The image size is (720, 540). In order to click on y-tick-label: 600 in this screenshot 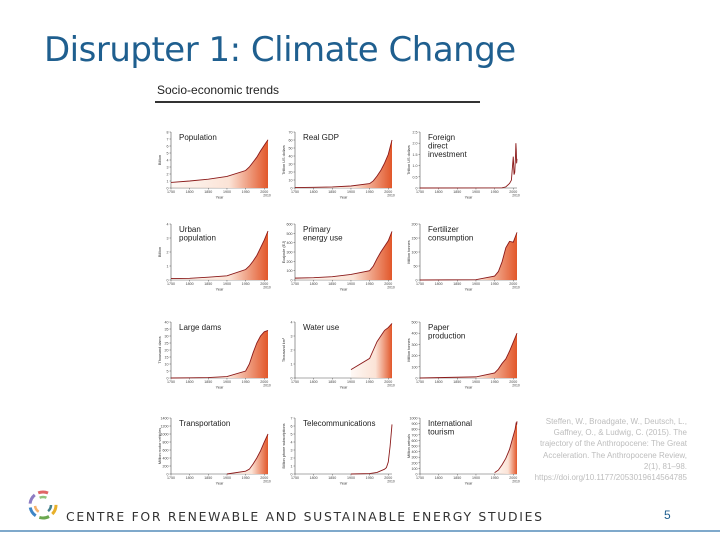, I will do `click(415, 441)`.